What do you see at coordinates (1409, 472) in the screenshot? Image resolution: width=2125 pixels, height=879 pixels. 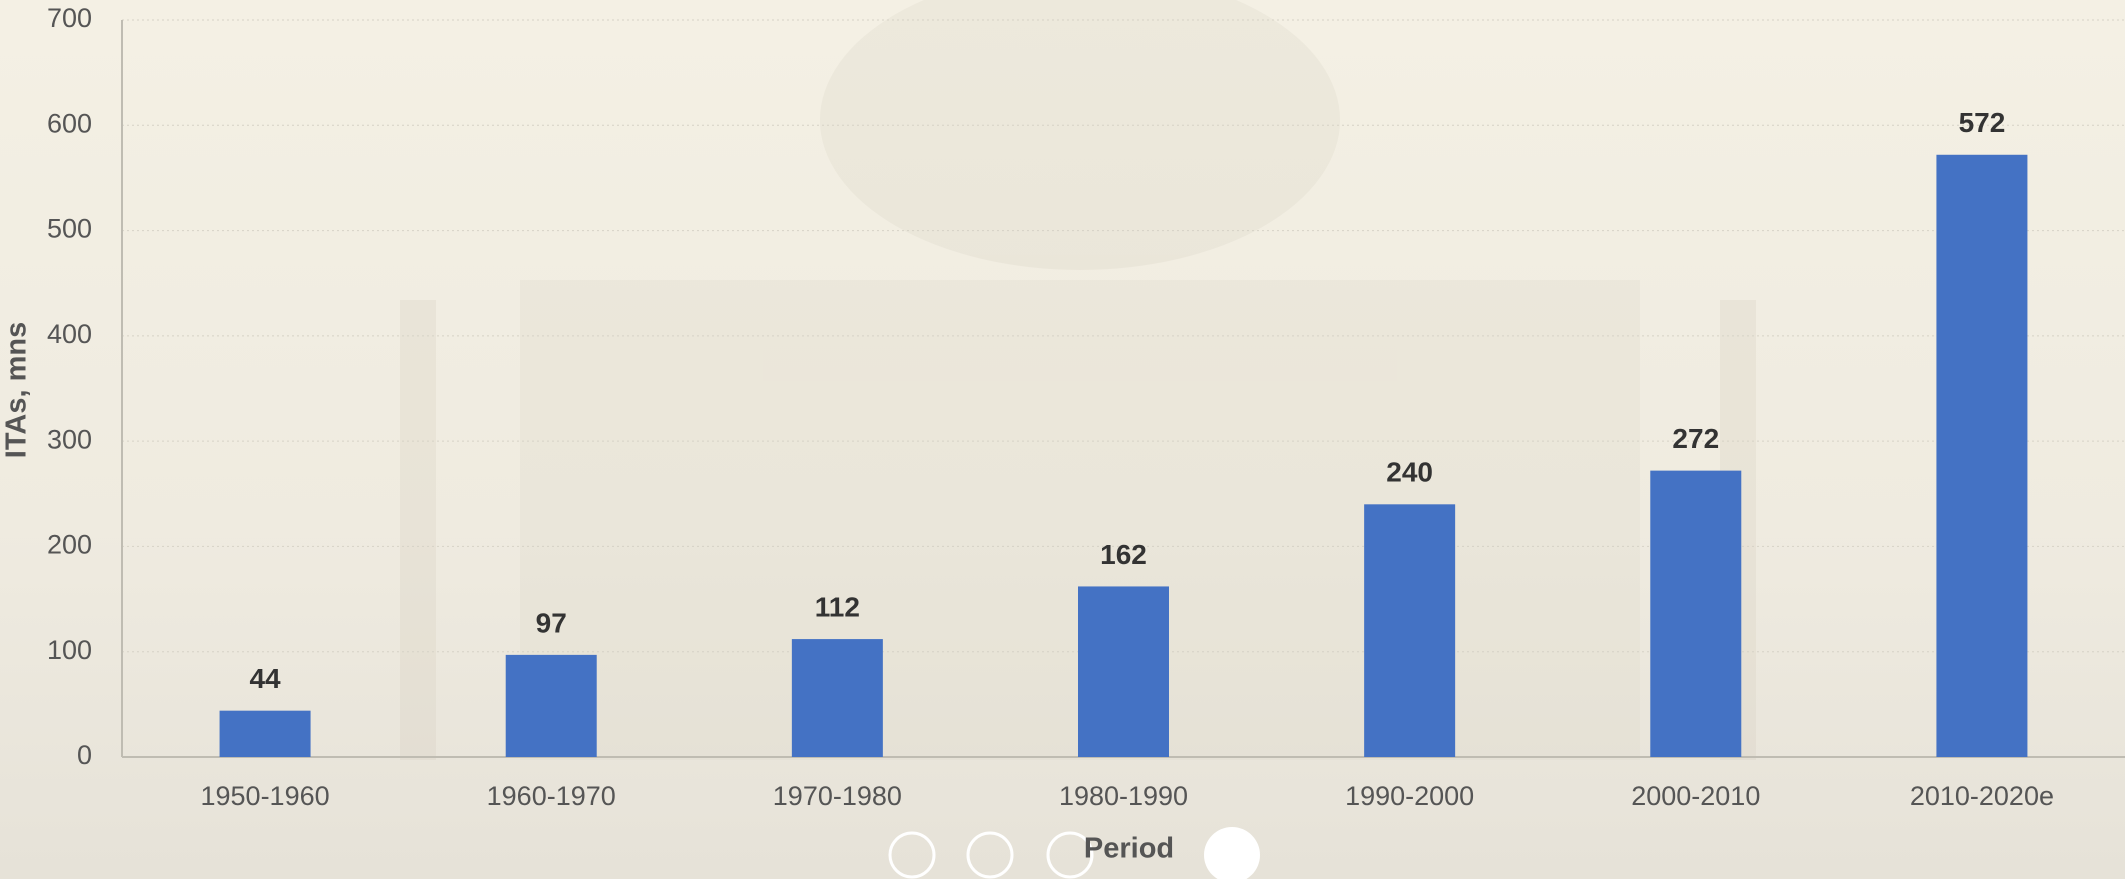 I see `data-label: 240` at bounding box center [1409, 472].